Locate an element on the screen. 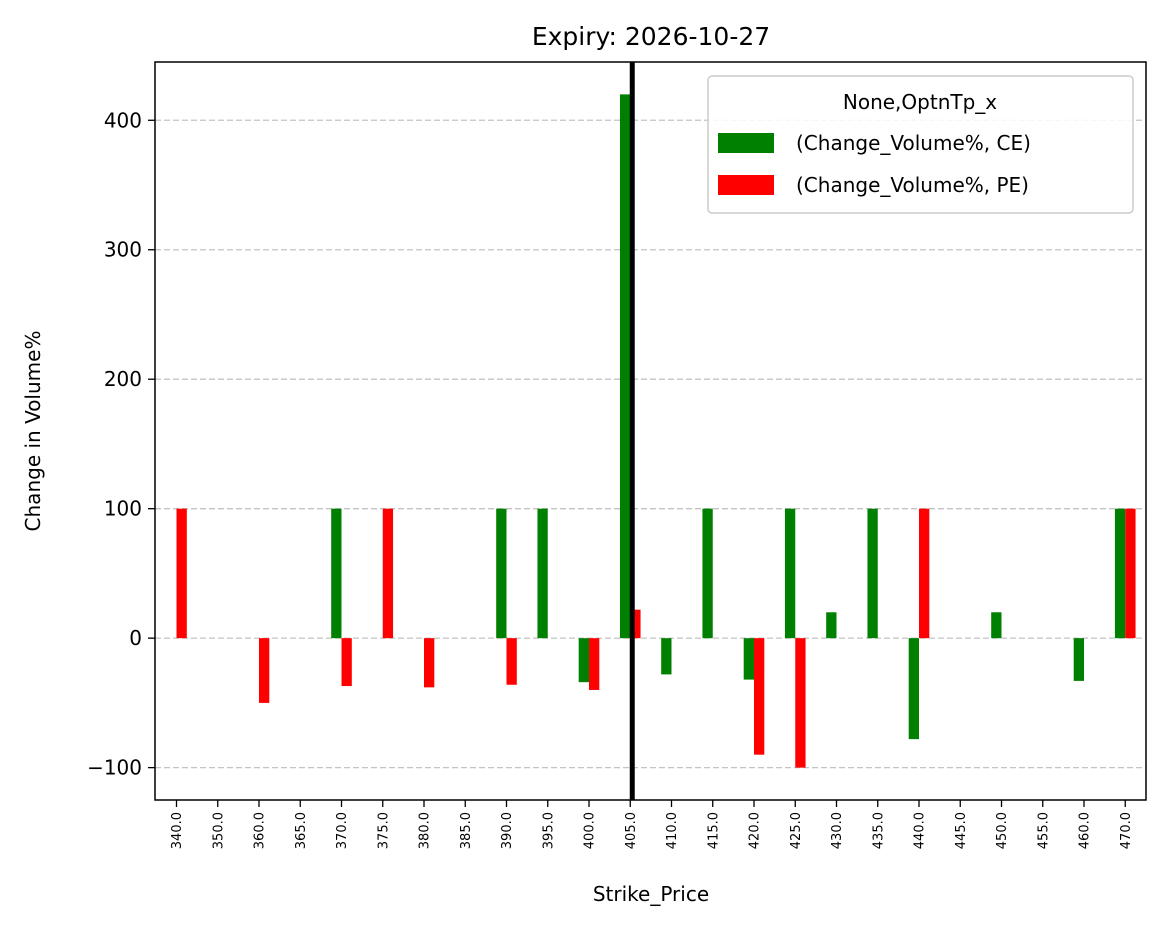 The width and height of the screenshot is (1166, 933). y-tick-label: −100 is located at coordinates (114, 768).